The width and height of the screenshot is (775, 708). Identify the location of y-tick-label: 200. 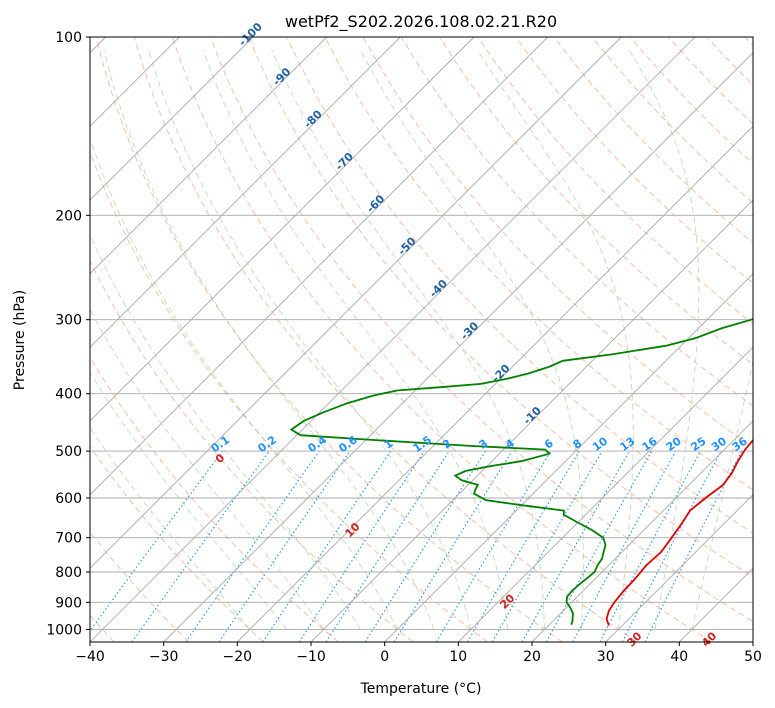
(68, 216).